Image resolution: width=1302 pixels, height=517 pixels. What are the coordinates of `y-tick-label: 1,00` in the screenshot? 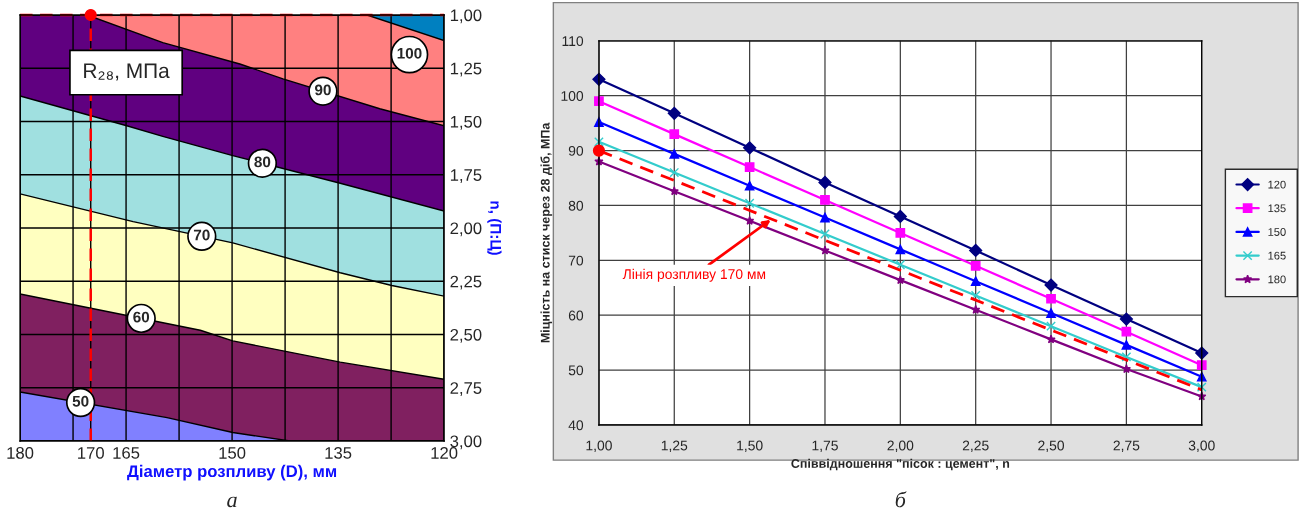 It's located at (466, 16).